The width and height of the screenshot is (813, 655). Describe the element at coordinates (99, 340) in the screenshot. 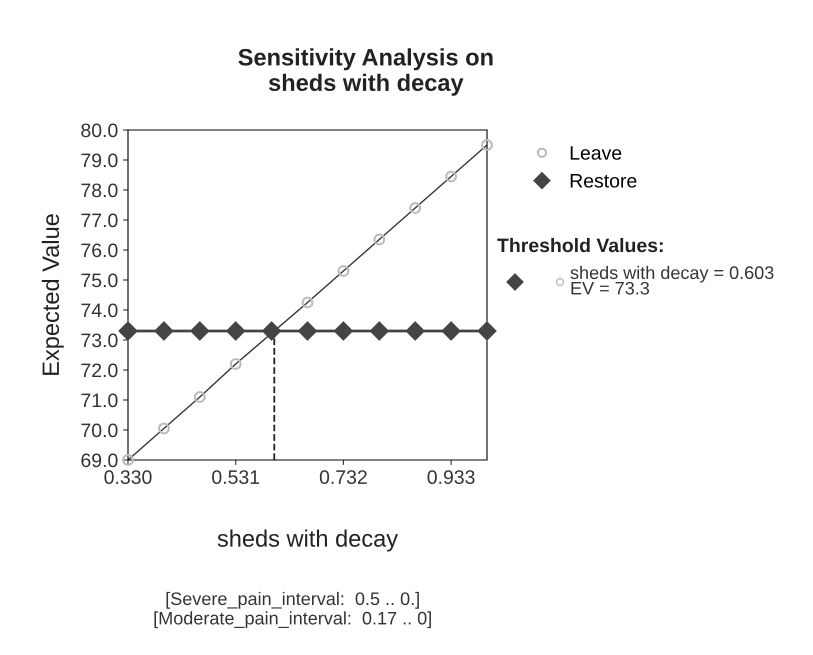

I see `y-tick-label: 73.0` at that location.